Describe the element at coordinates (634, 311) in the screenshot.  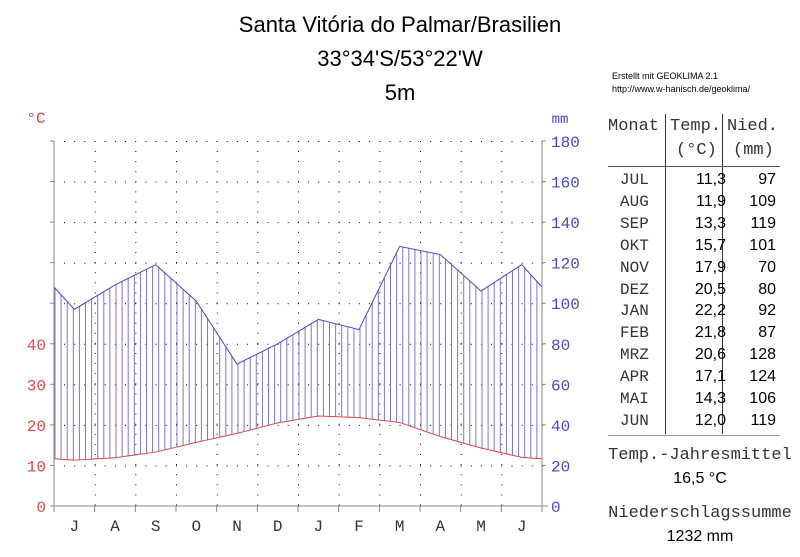
I see `month-cell: JAN` at that location.